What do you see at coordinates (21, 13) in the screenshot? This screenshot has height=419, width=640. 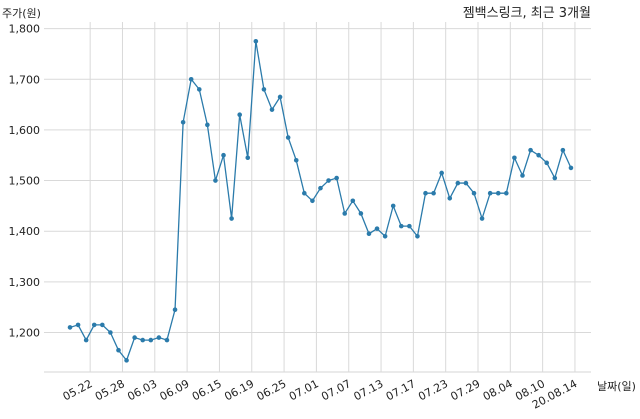 I see `y-axis-label: 주가(원)` at bounding box center [21, 13].